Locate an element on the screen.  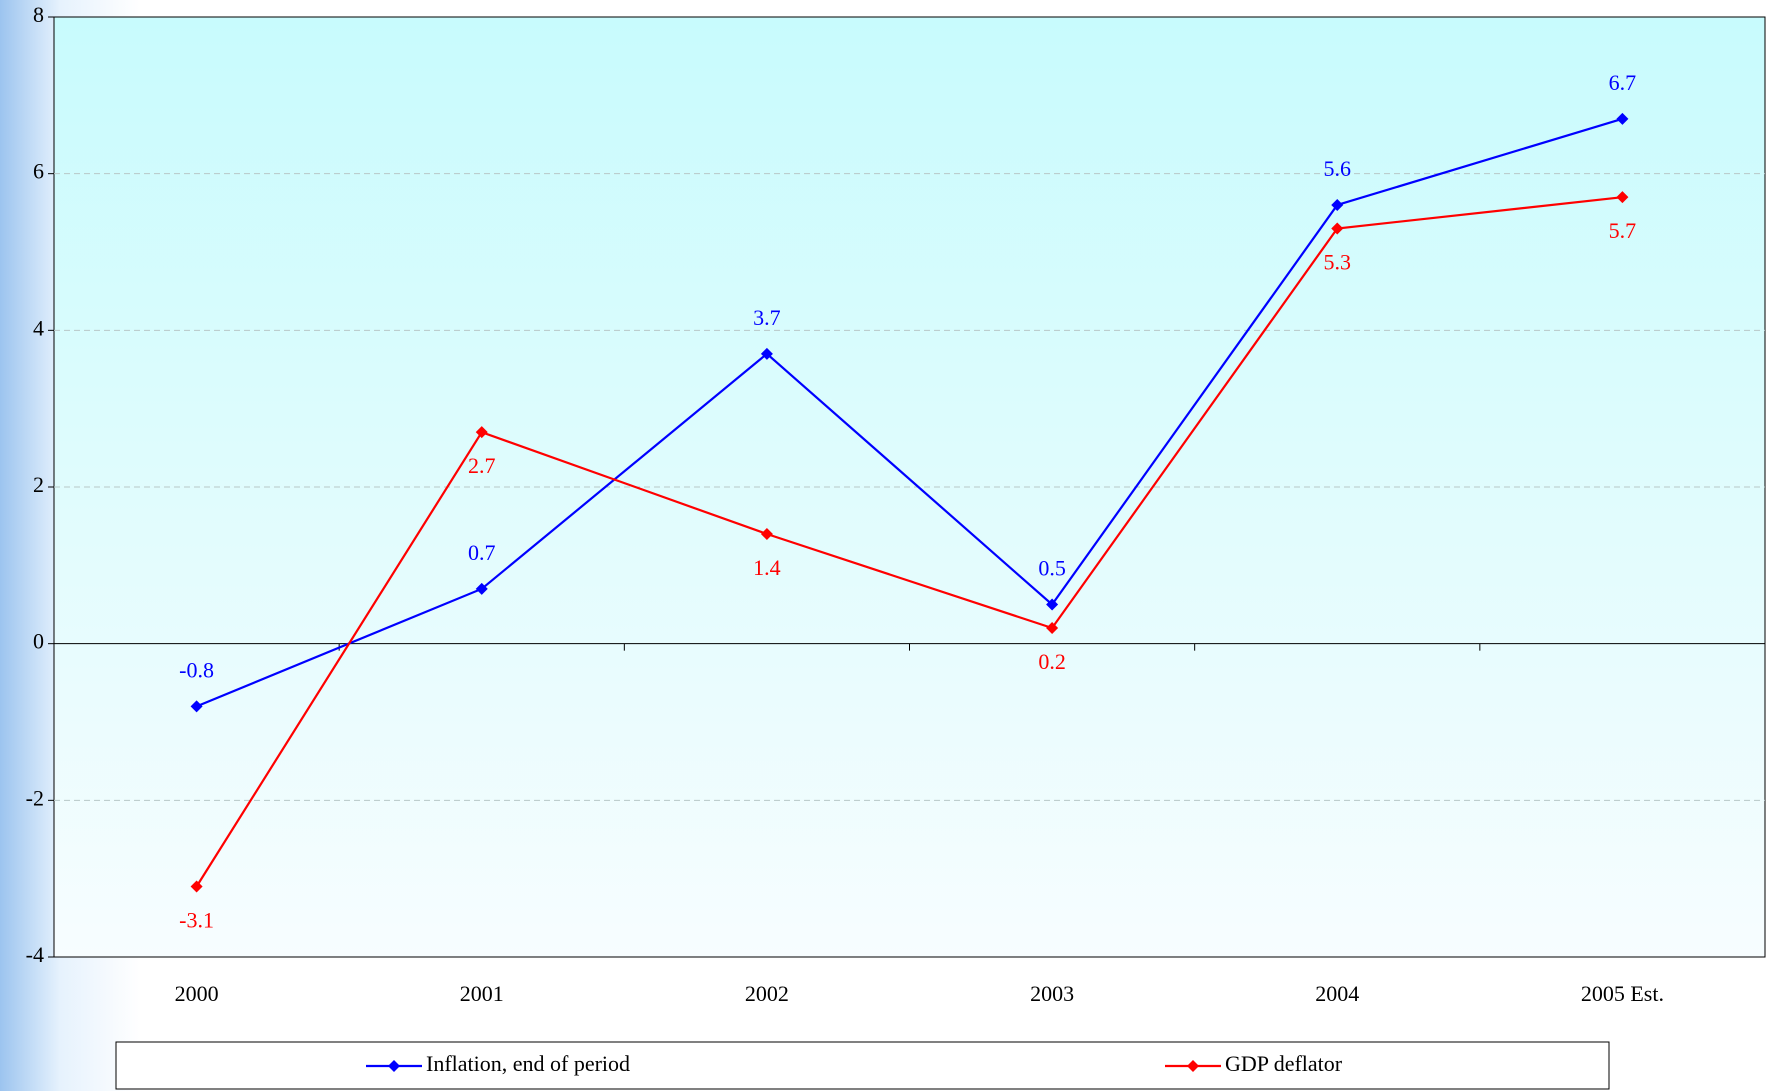
y-tick-label: 8 is located at coordinates (38, 14).